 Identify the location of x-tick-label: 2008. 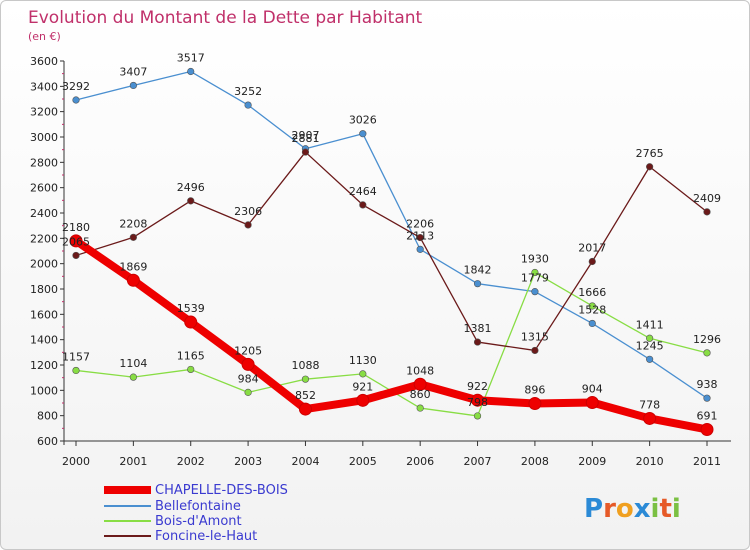
(535, 461).